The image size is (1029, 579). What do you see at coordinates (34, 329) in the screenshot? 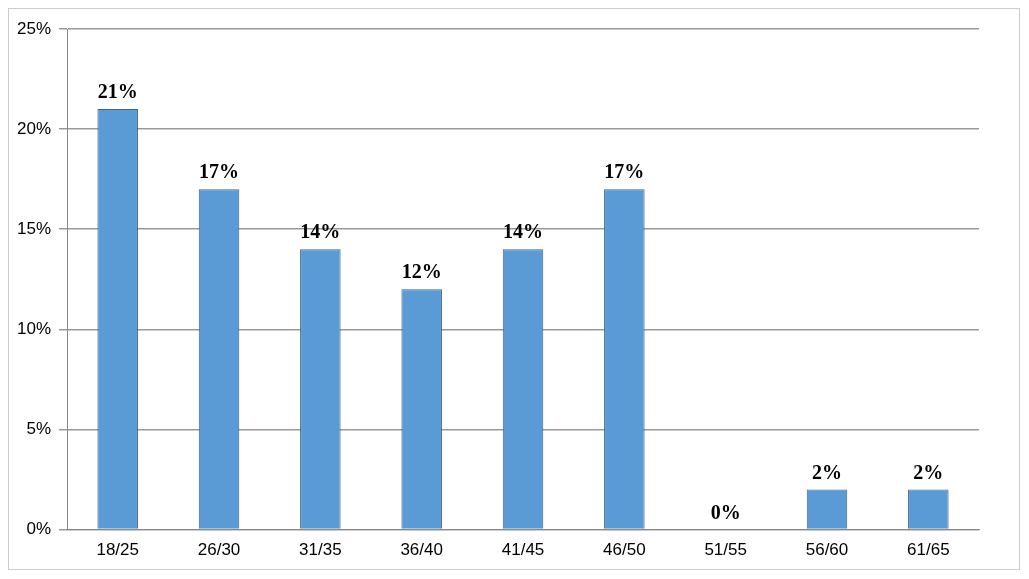
I see `y-tick-label: 10%` at bounding box center [34, 329].